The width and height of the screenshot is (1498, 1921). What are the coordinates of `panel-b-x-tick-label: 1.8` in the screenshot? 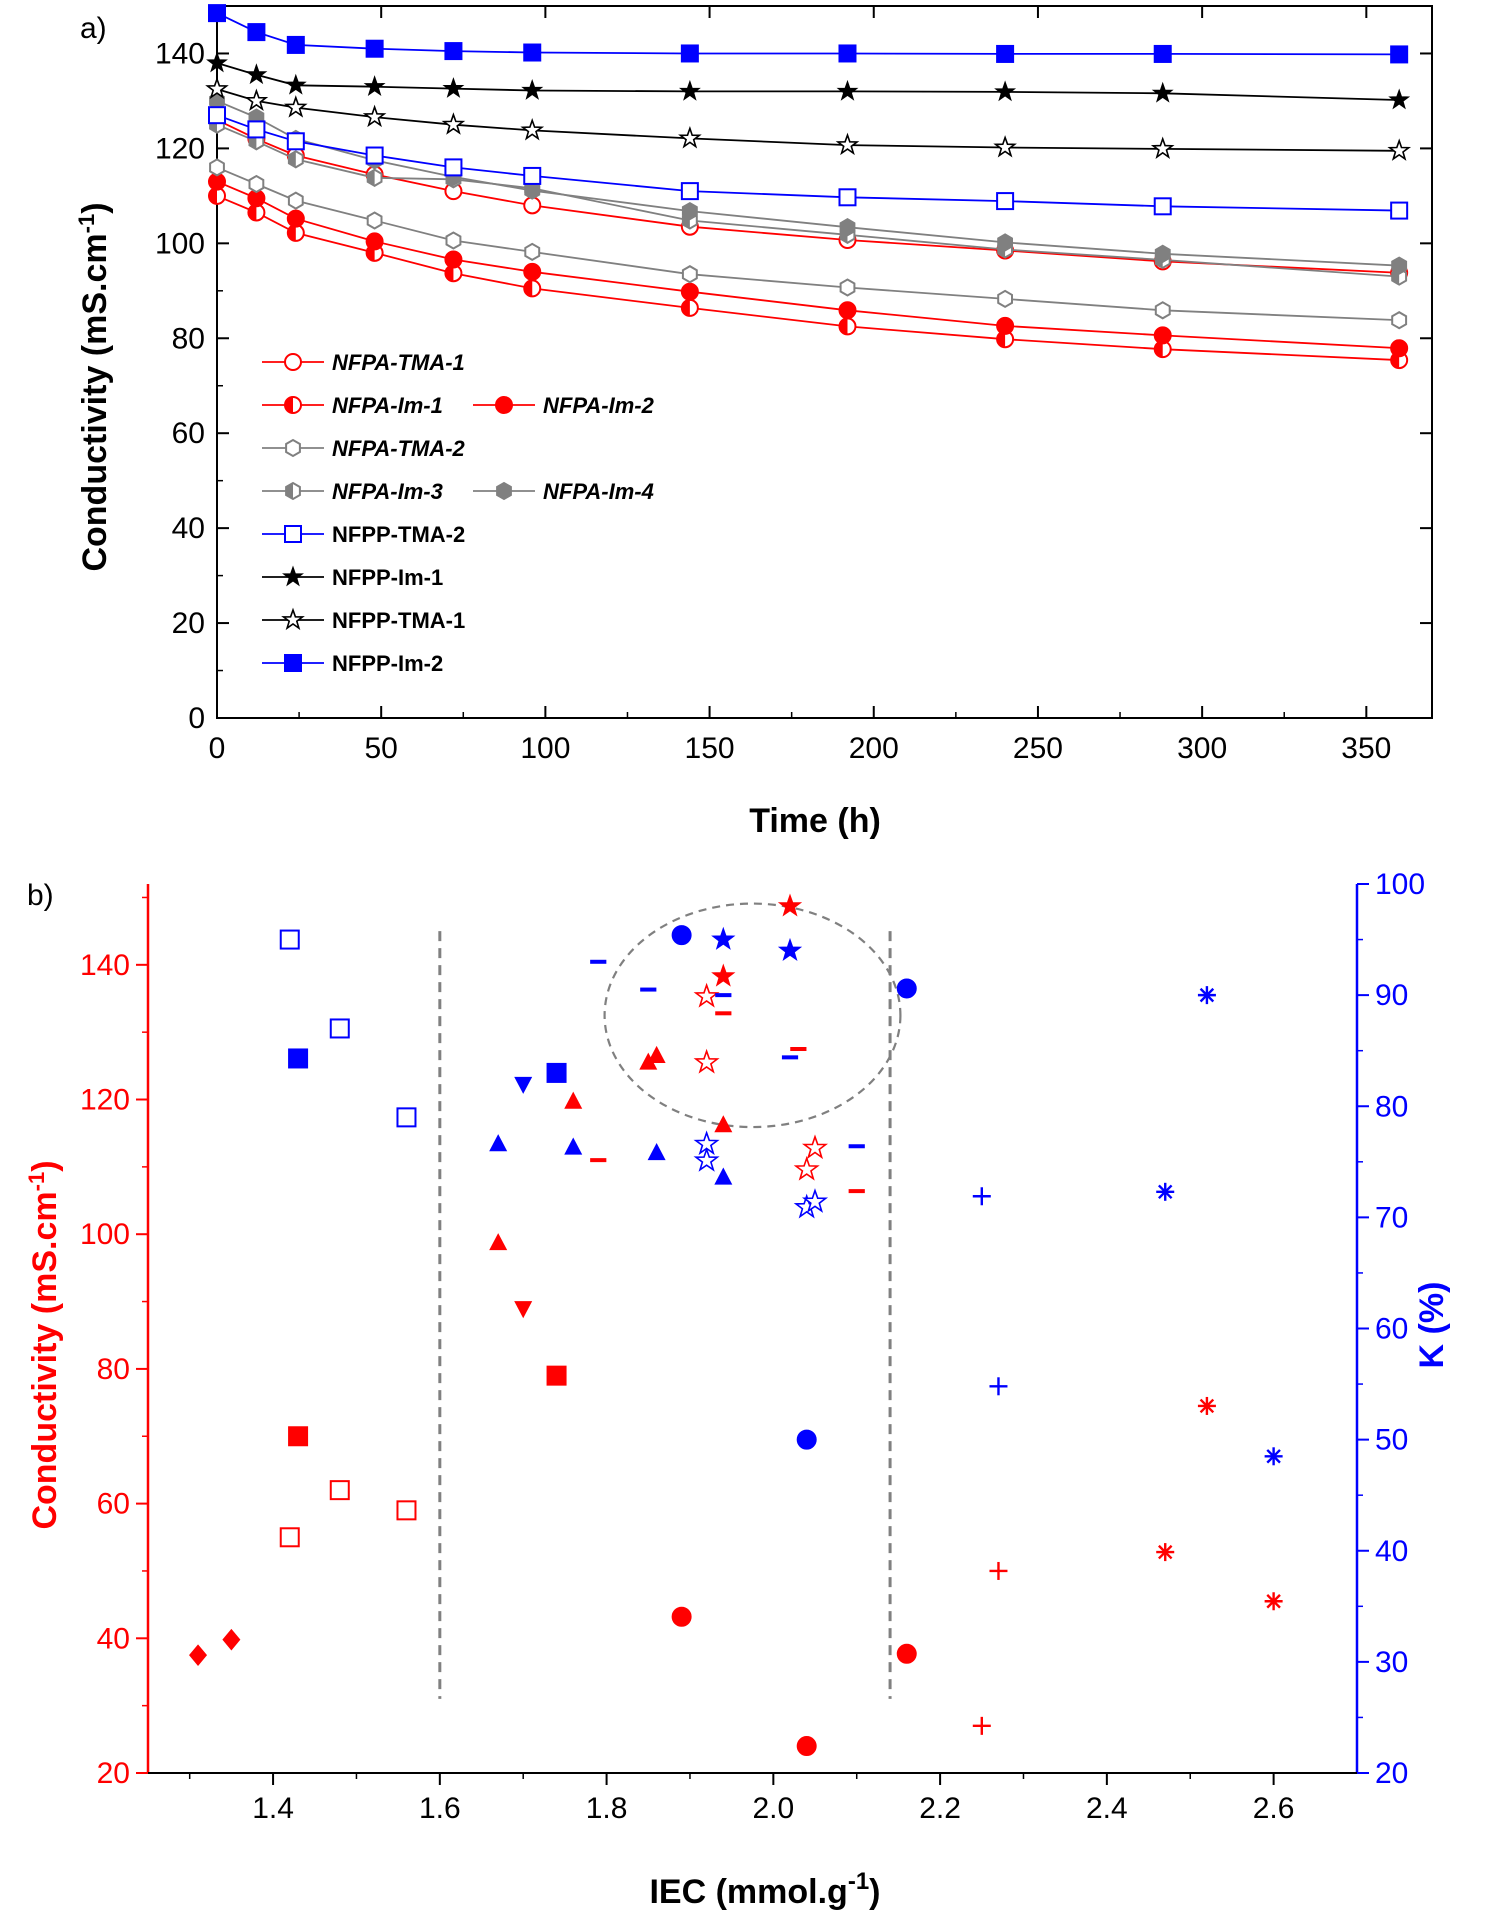 It's located at (607, 1808).